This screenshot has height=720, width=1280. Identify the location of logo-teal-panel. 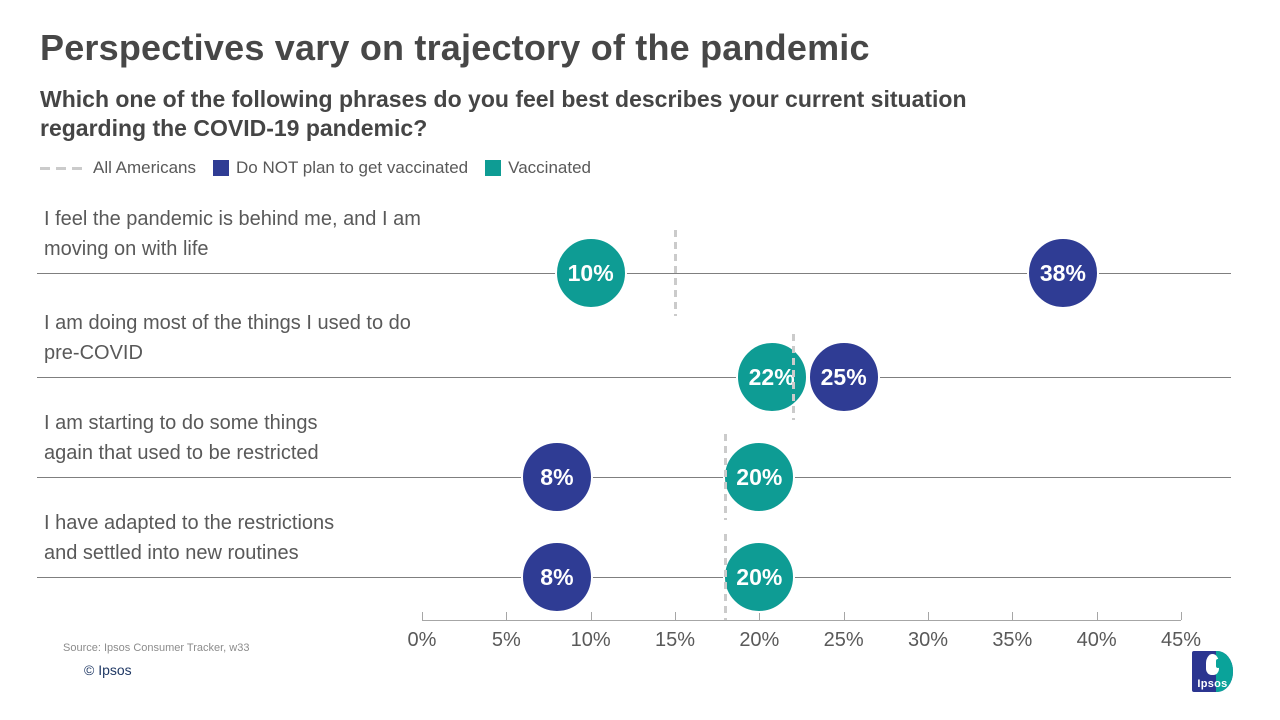
(1224, 671).